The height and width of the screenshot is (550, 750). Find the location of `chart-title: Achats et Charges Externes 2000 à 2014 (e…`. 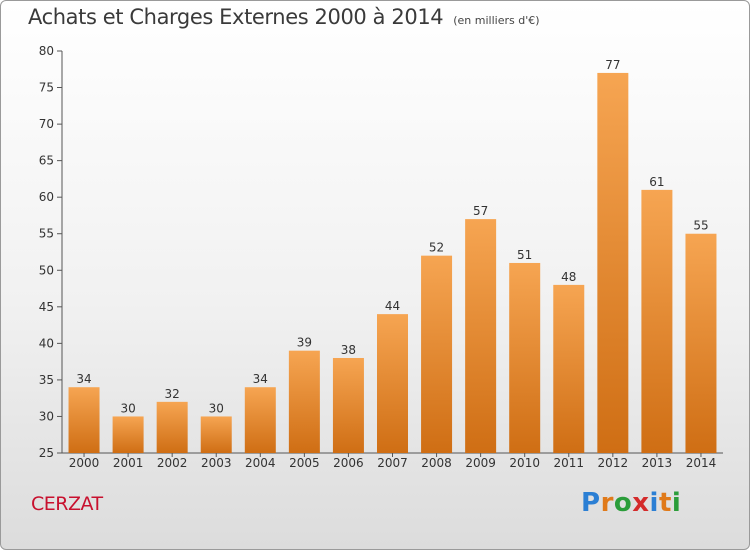

chart-title: Achats et Charges Externes 2000 à 2014 (e… is located at coordinates (284, 17).